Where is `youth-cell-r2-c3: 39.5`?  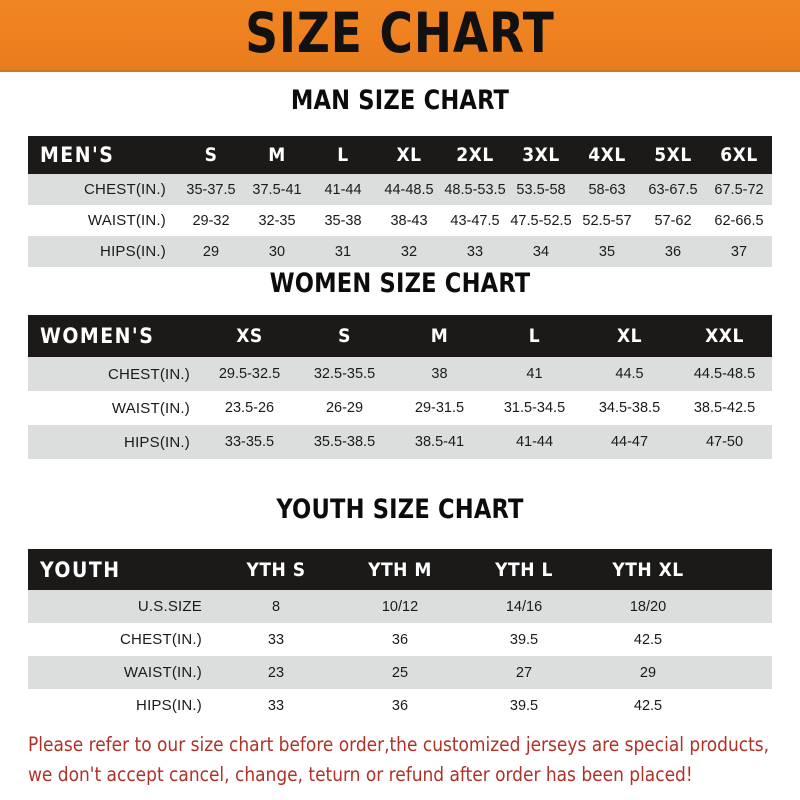
youth-cell-r2-c3: 39.5 is located at coordinates (524, 639).